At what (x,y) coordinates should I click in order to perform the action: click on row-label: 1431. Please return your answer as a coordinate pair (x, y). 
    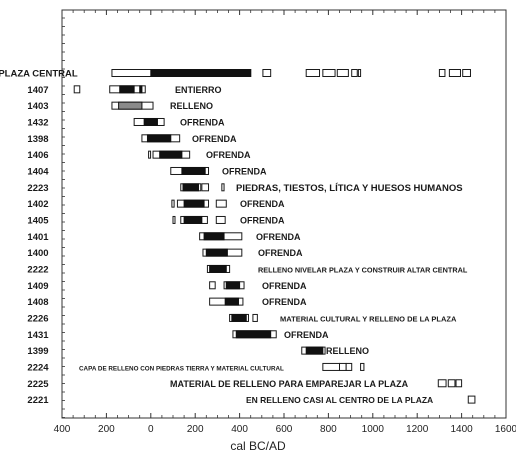
    Looking at the image, I should click on (38, 335).